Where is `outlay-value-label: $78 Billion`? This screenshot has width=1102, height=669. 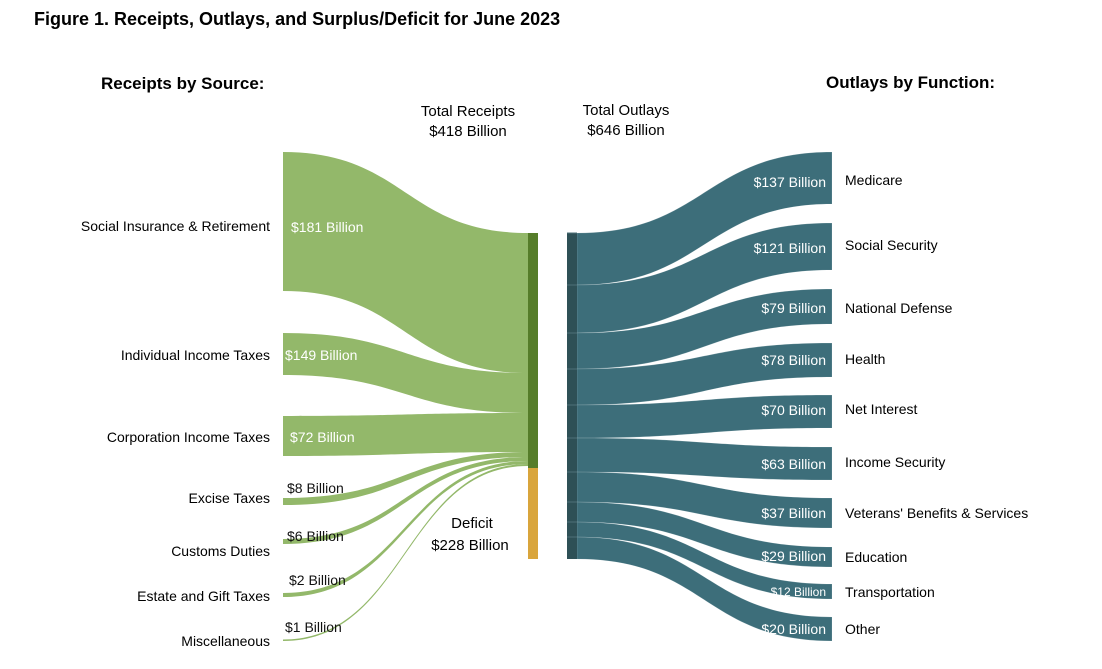
outlay-value-label: $78 Billion is located at coordinates (793, 360).